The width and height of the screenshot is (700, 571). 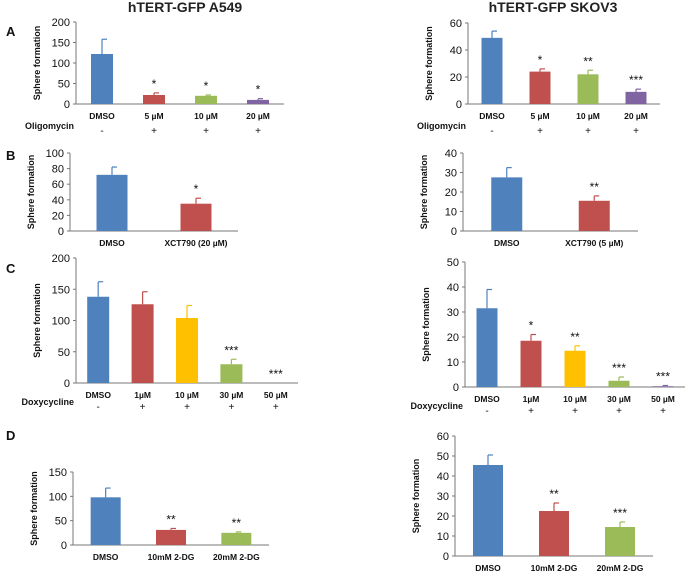 What do you see at coordinates (10, 155) in the screenshot?
I see `panel-label-b: B` at bounding box center [10, 155].